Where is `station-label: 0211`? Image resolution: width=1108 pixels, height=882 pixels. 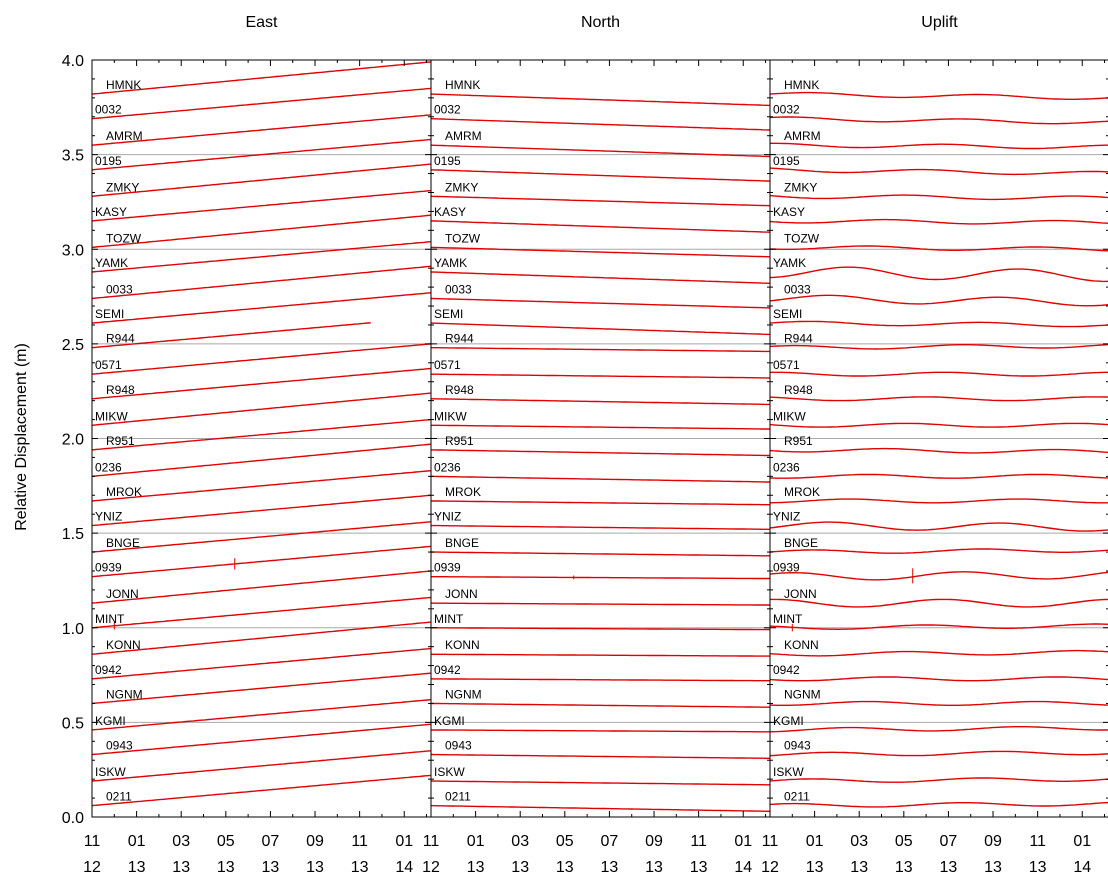
station-label: 0211 is located at coordinates (458, 797).